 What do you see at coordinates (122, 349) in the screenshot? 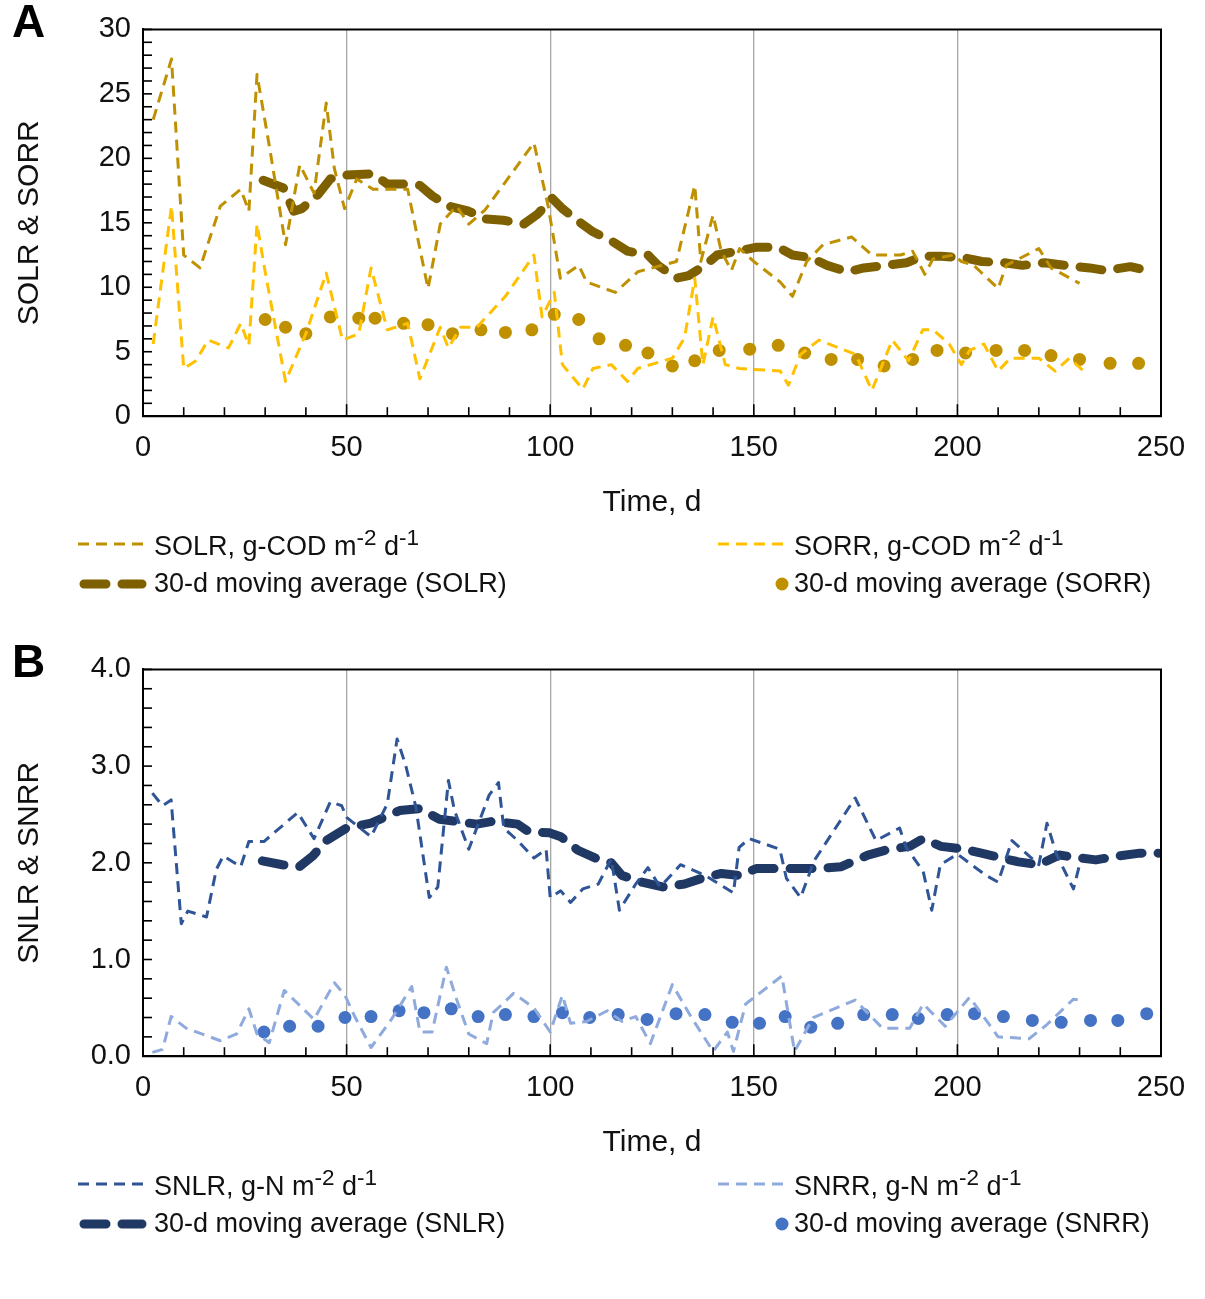
I see `y-tick-label: 5` at bounding box center [122, 349].